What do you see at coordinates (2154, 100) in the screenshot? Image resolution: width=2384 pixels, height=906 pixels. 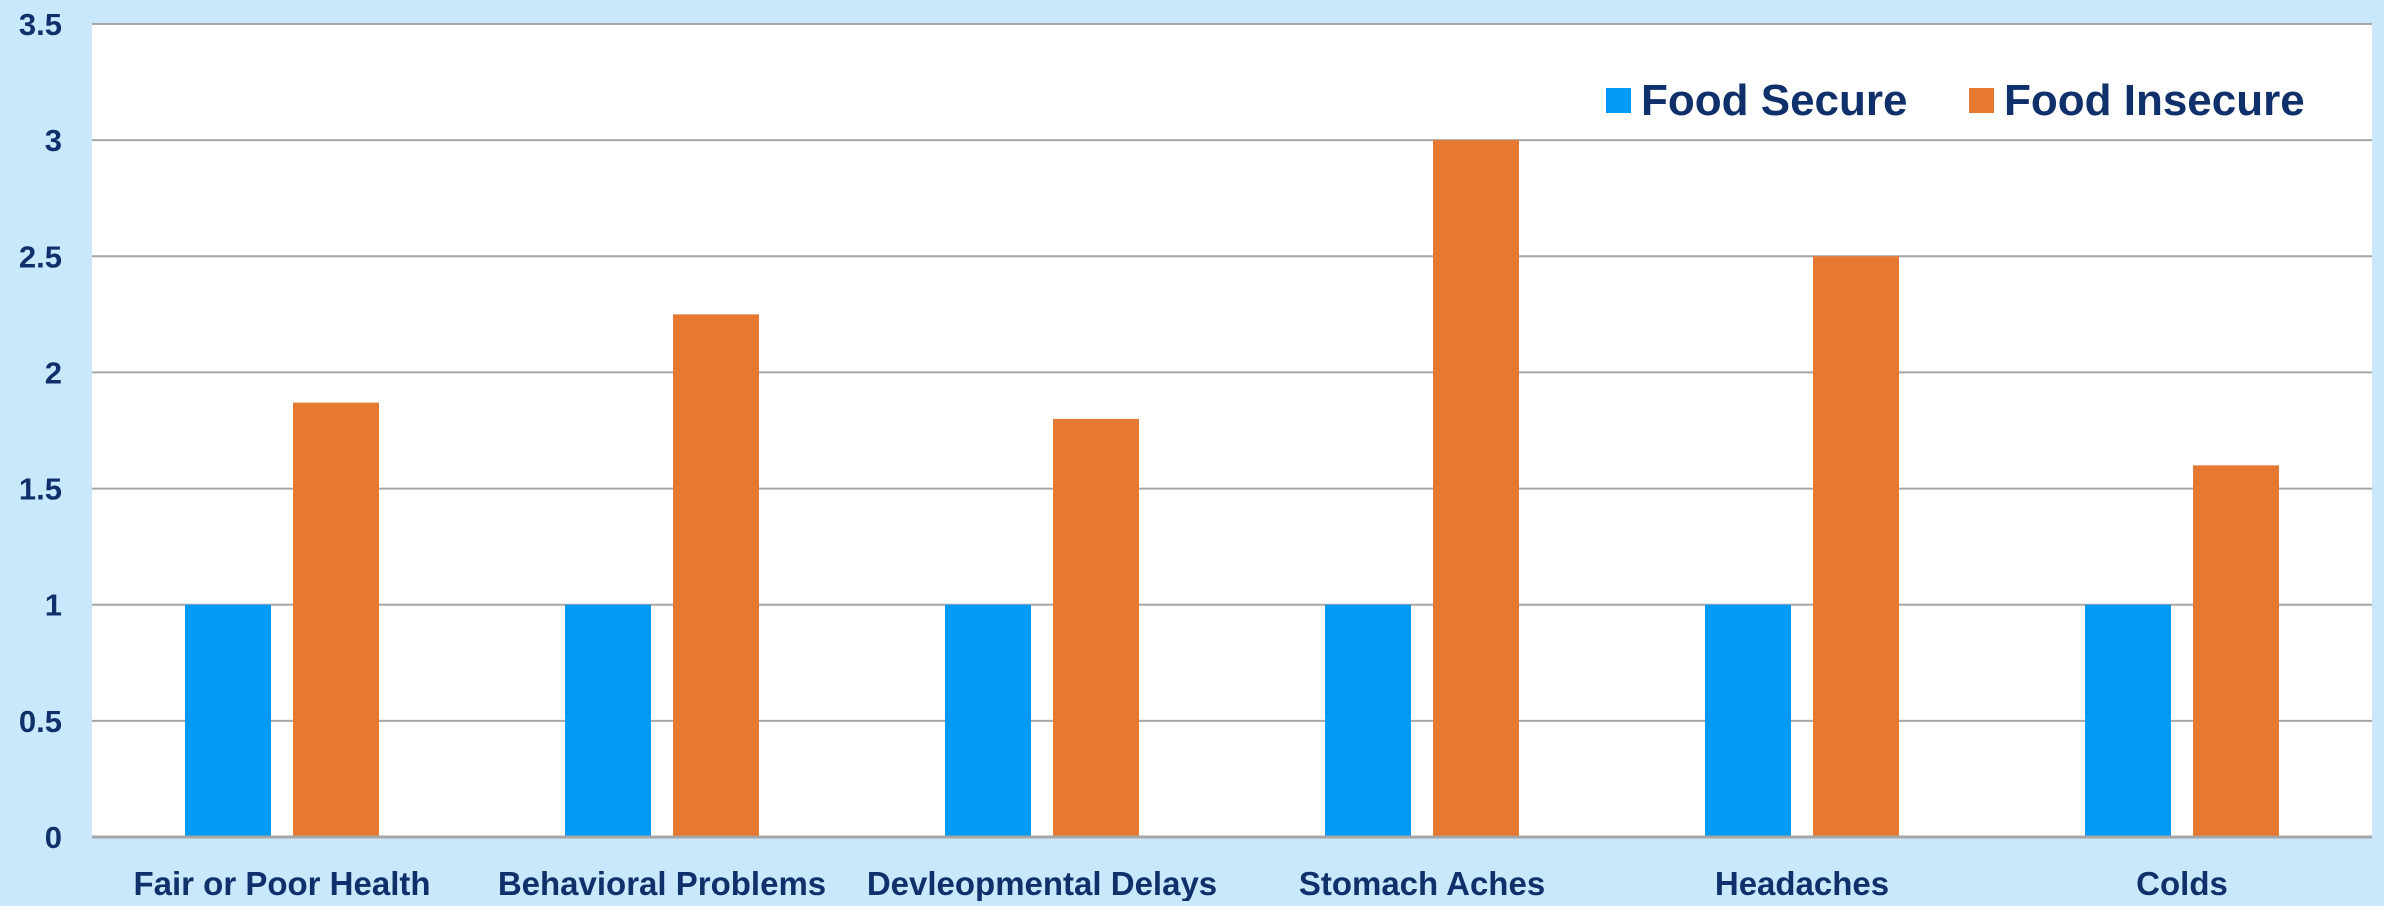 I see `legend-label-food-insecure: Food Insecure` at bounding box center [2154, 100].